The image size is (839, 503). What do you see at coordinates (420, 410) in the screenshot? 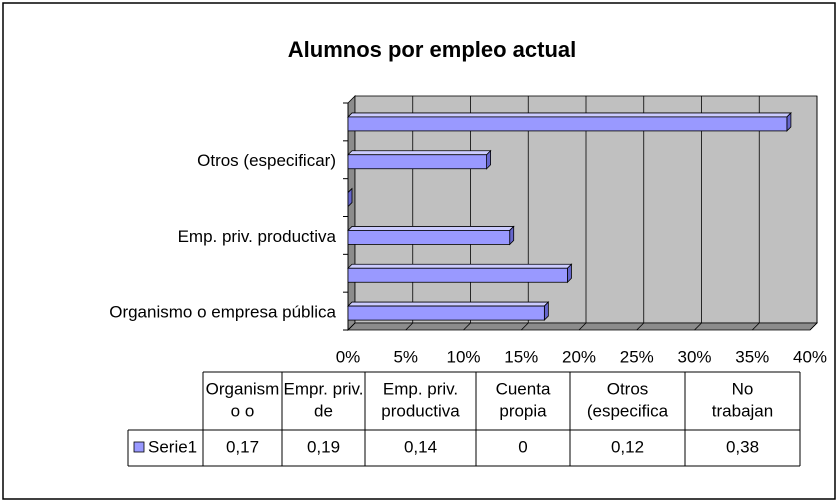
I see `table-header: productiva` at bounding box center [420, 410].